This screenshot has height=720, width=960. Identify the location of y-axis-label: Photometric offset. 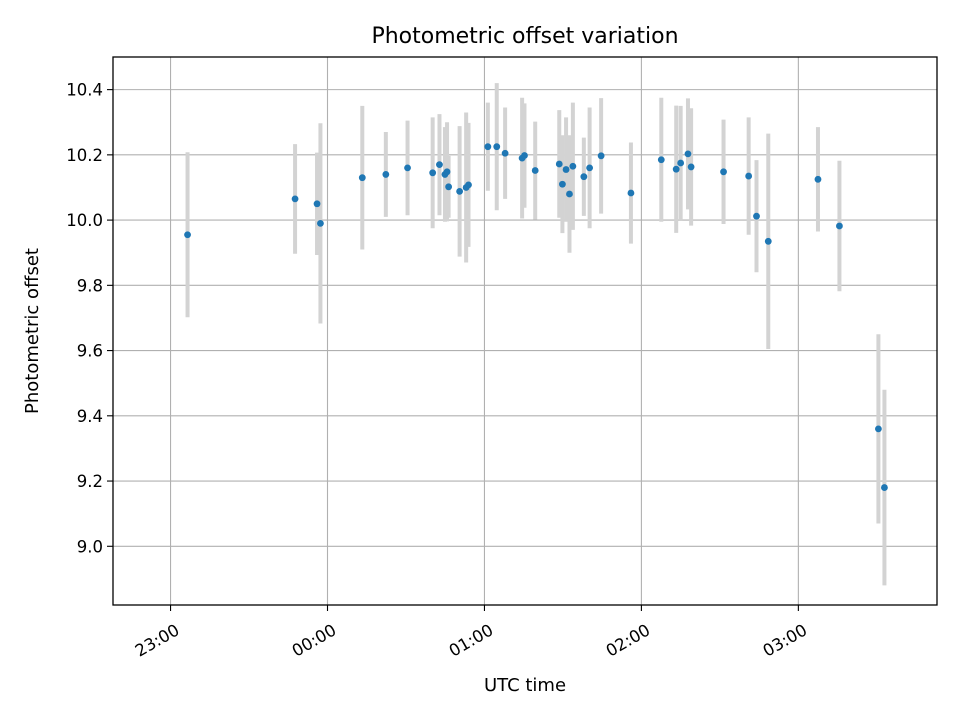
(32, 331).